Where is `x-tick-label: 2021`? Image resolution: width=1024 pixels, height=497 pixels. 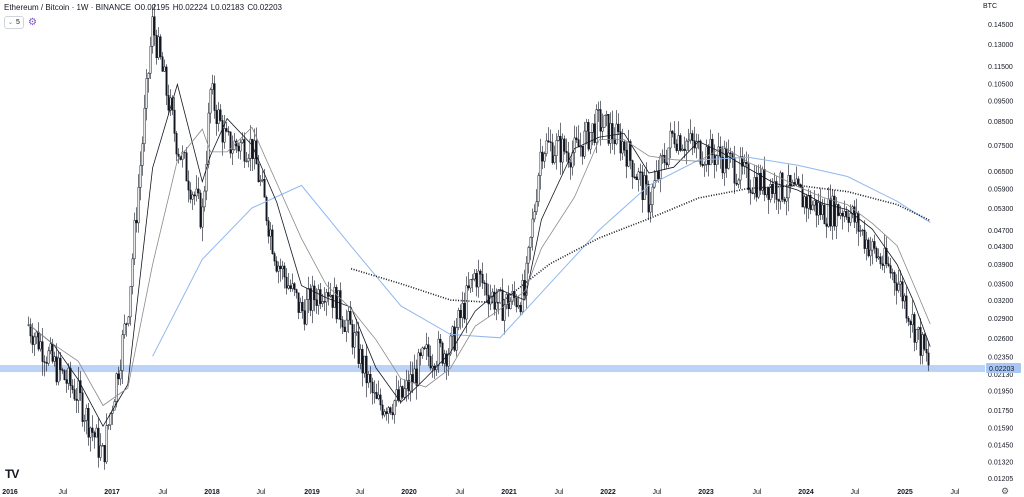
x-tick-label: 2021 is located at coordinates (509, 492).